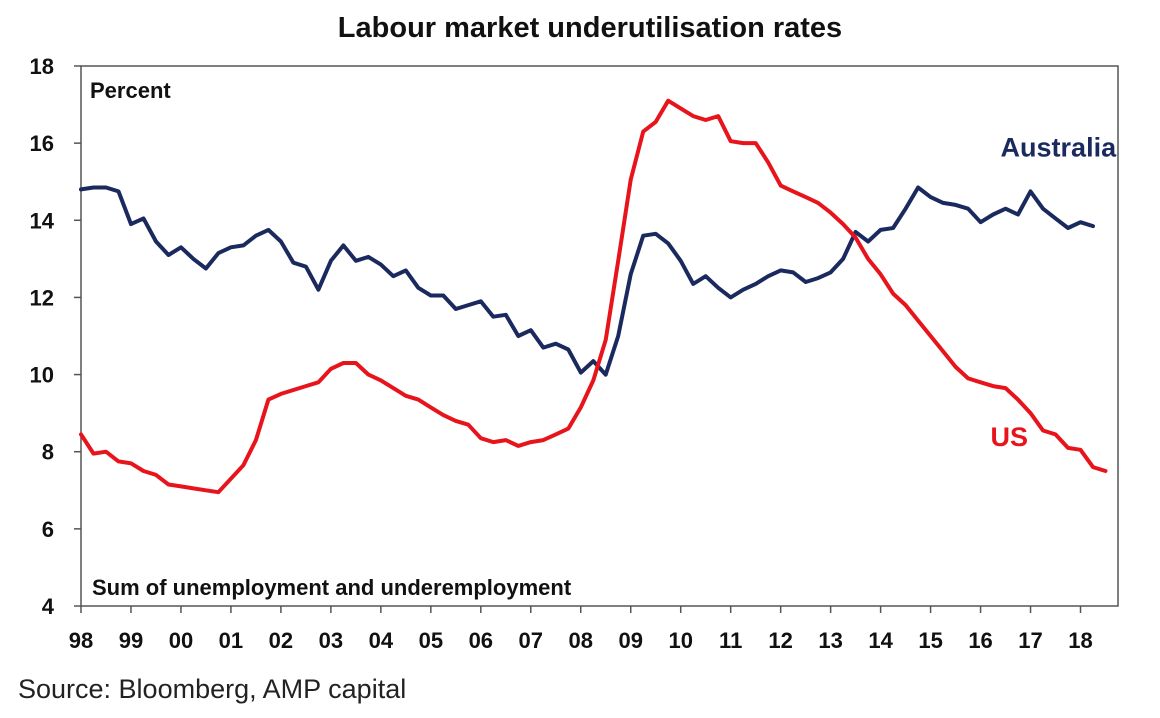 This screenshot has height=718, width=1160. Describe the element at coordinates (780, 640) in the screenshot. I see `x-tick-label: 12` at that location.